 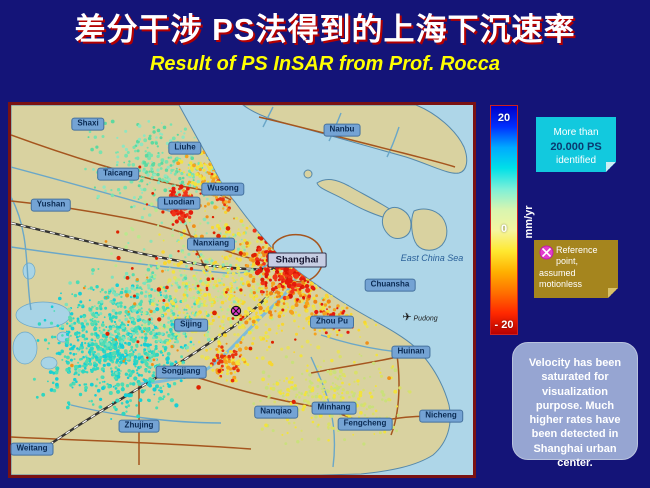 I want to click on colorbar-unit-label: mm/yr, so click(x=529, y=222).